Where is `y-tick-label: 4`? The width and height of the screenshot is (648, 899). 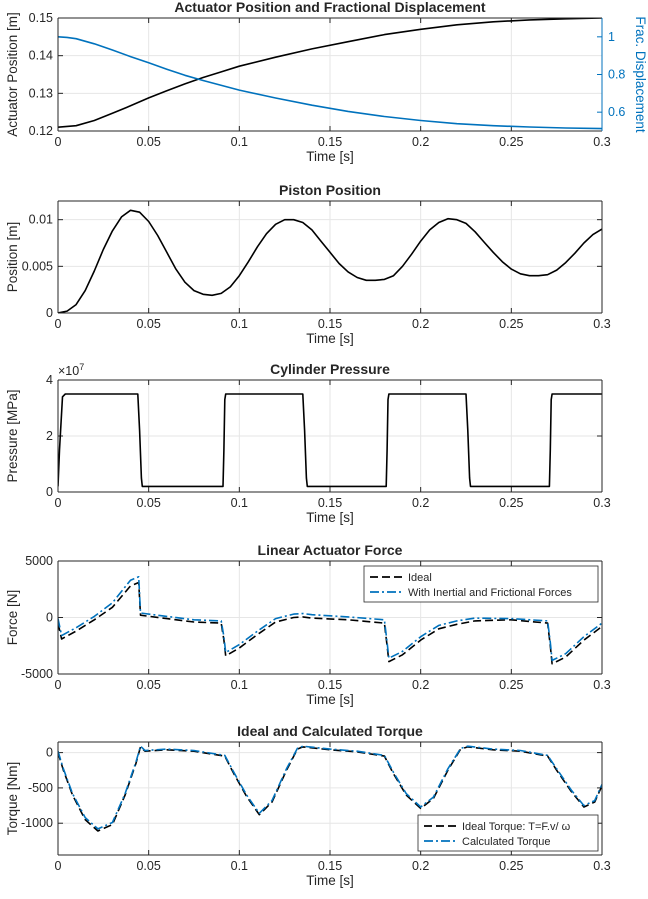 y-tick-label: 4 is located at coordinates (49, 380).